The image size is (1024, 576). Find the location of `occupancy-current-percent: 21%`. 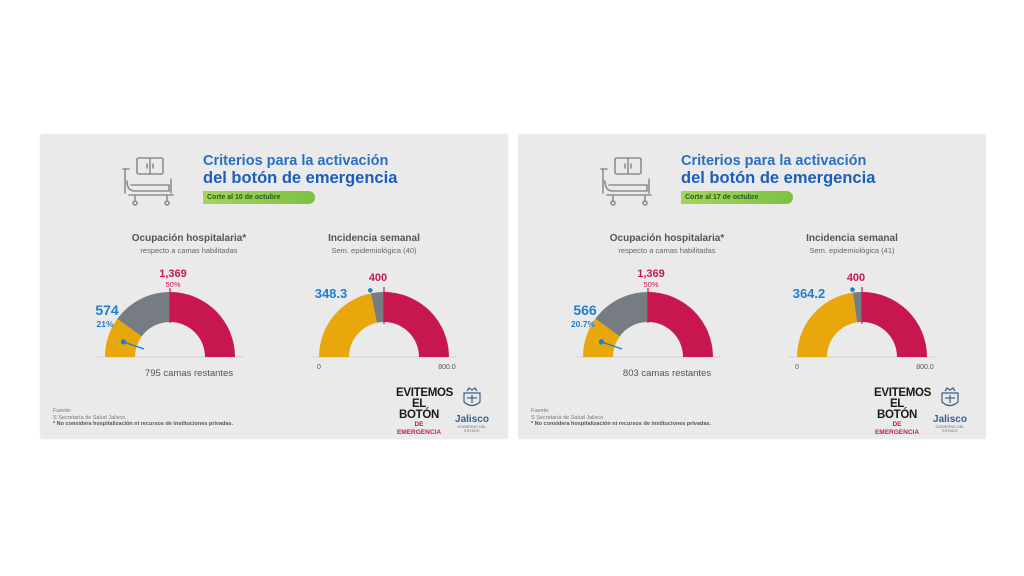

occupancy-current-percent: 21% is located at coordinates (104, 324).